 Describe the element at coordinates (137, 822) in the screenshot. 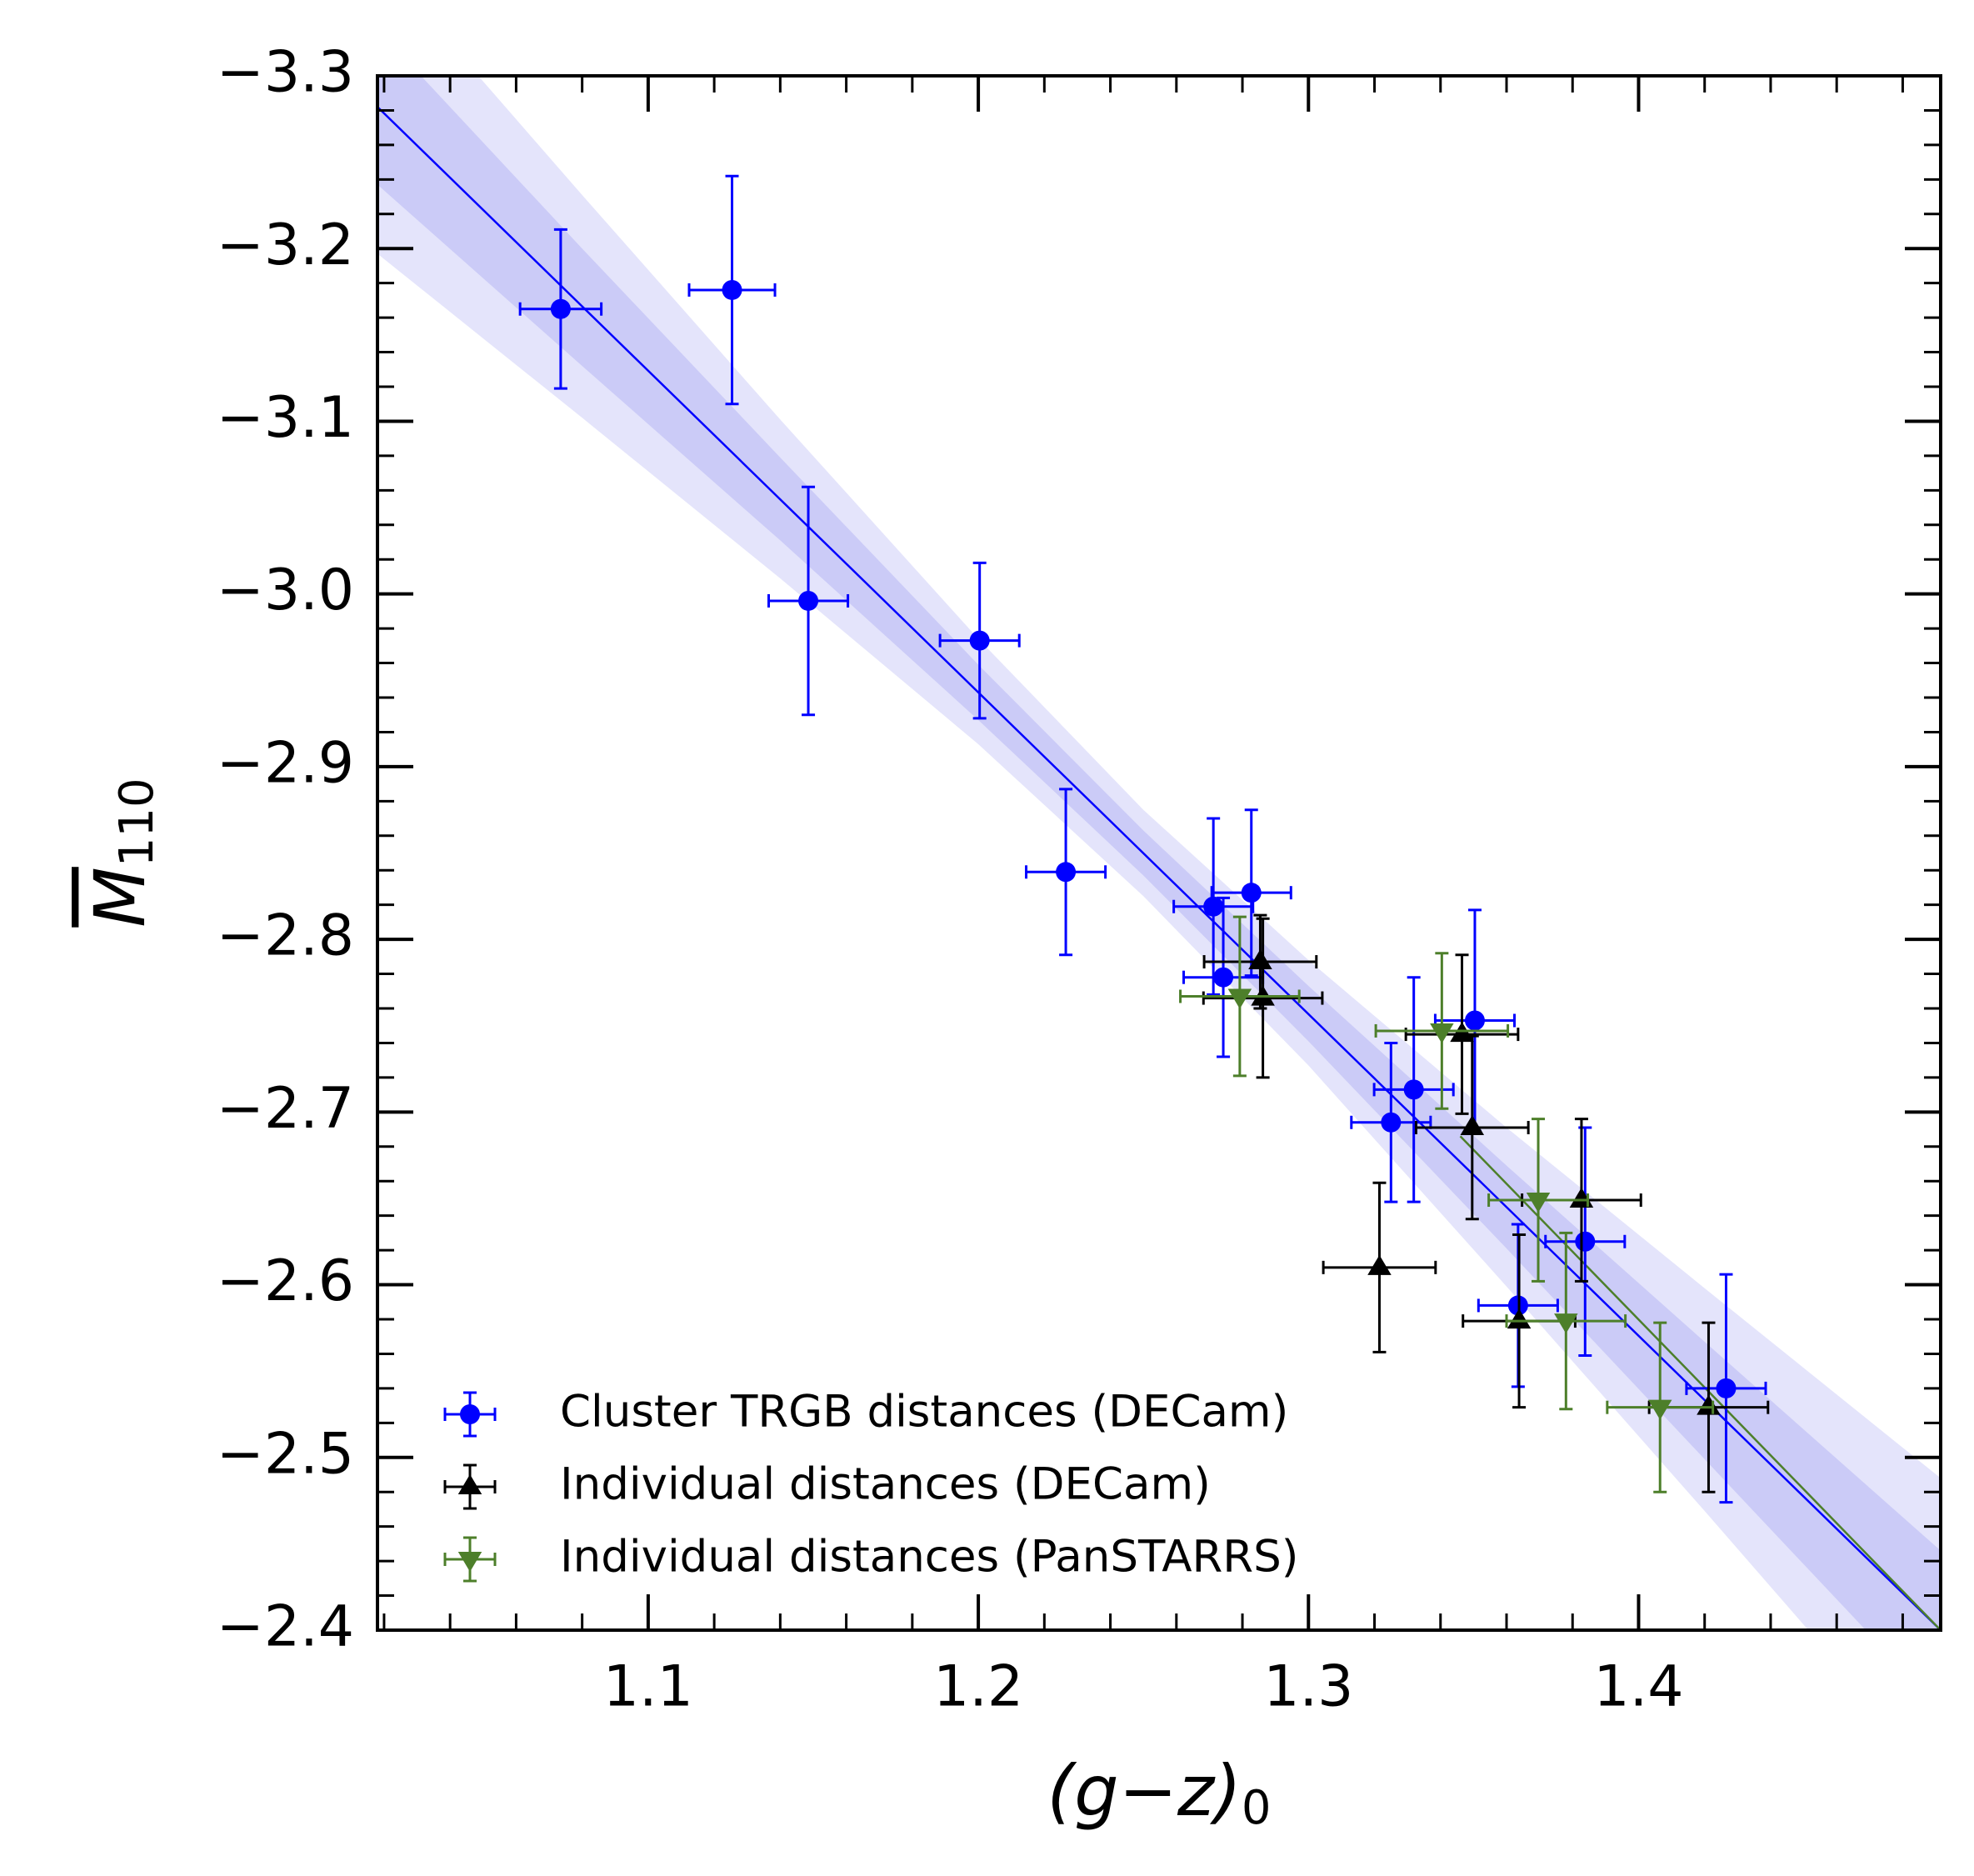

I see `y-label-sub: 110` at that location.